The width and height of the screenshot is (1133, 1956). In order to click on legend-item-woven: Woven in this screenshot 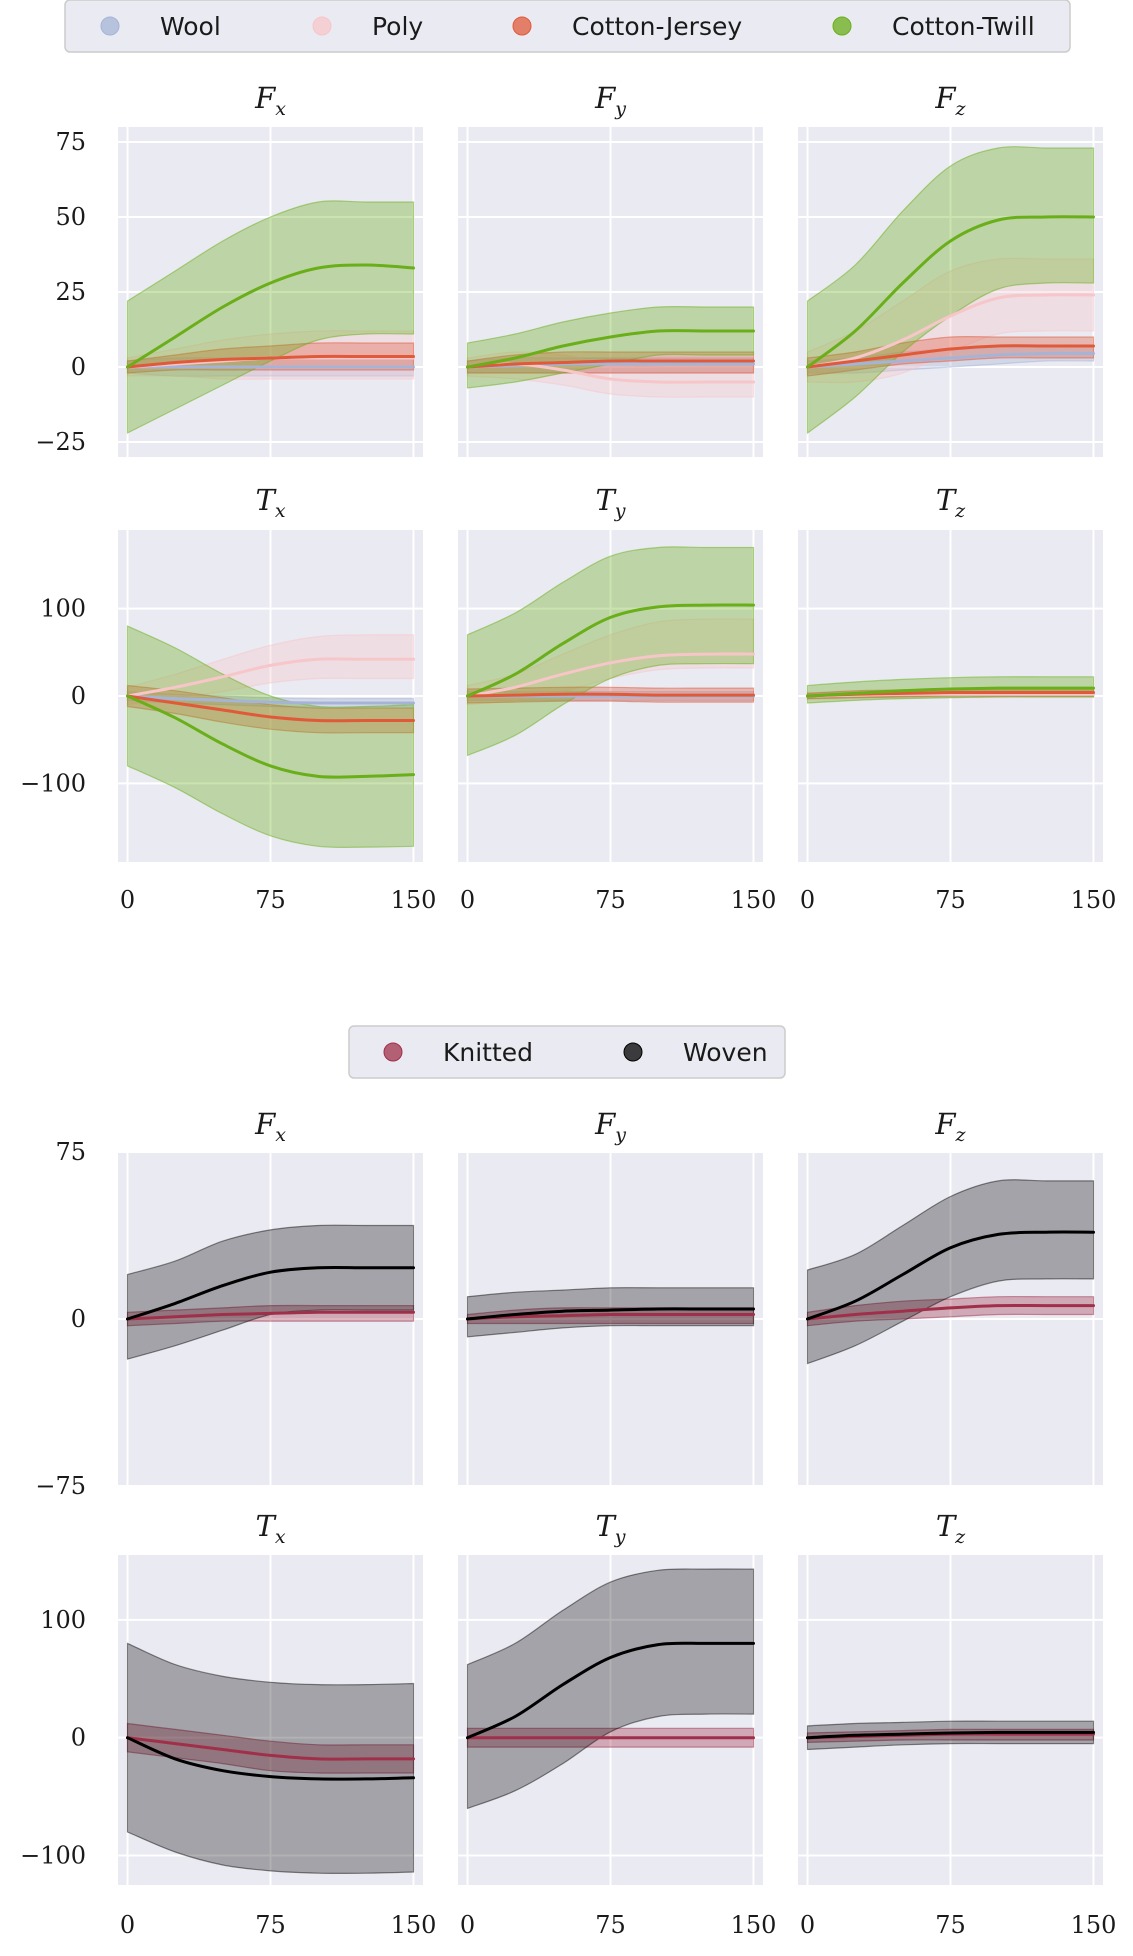, I will do `click(695, 1052)`.